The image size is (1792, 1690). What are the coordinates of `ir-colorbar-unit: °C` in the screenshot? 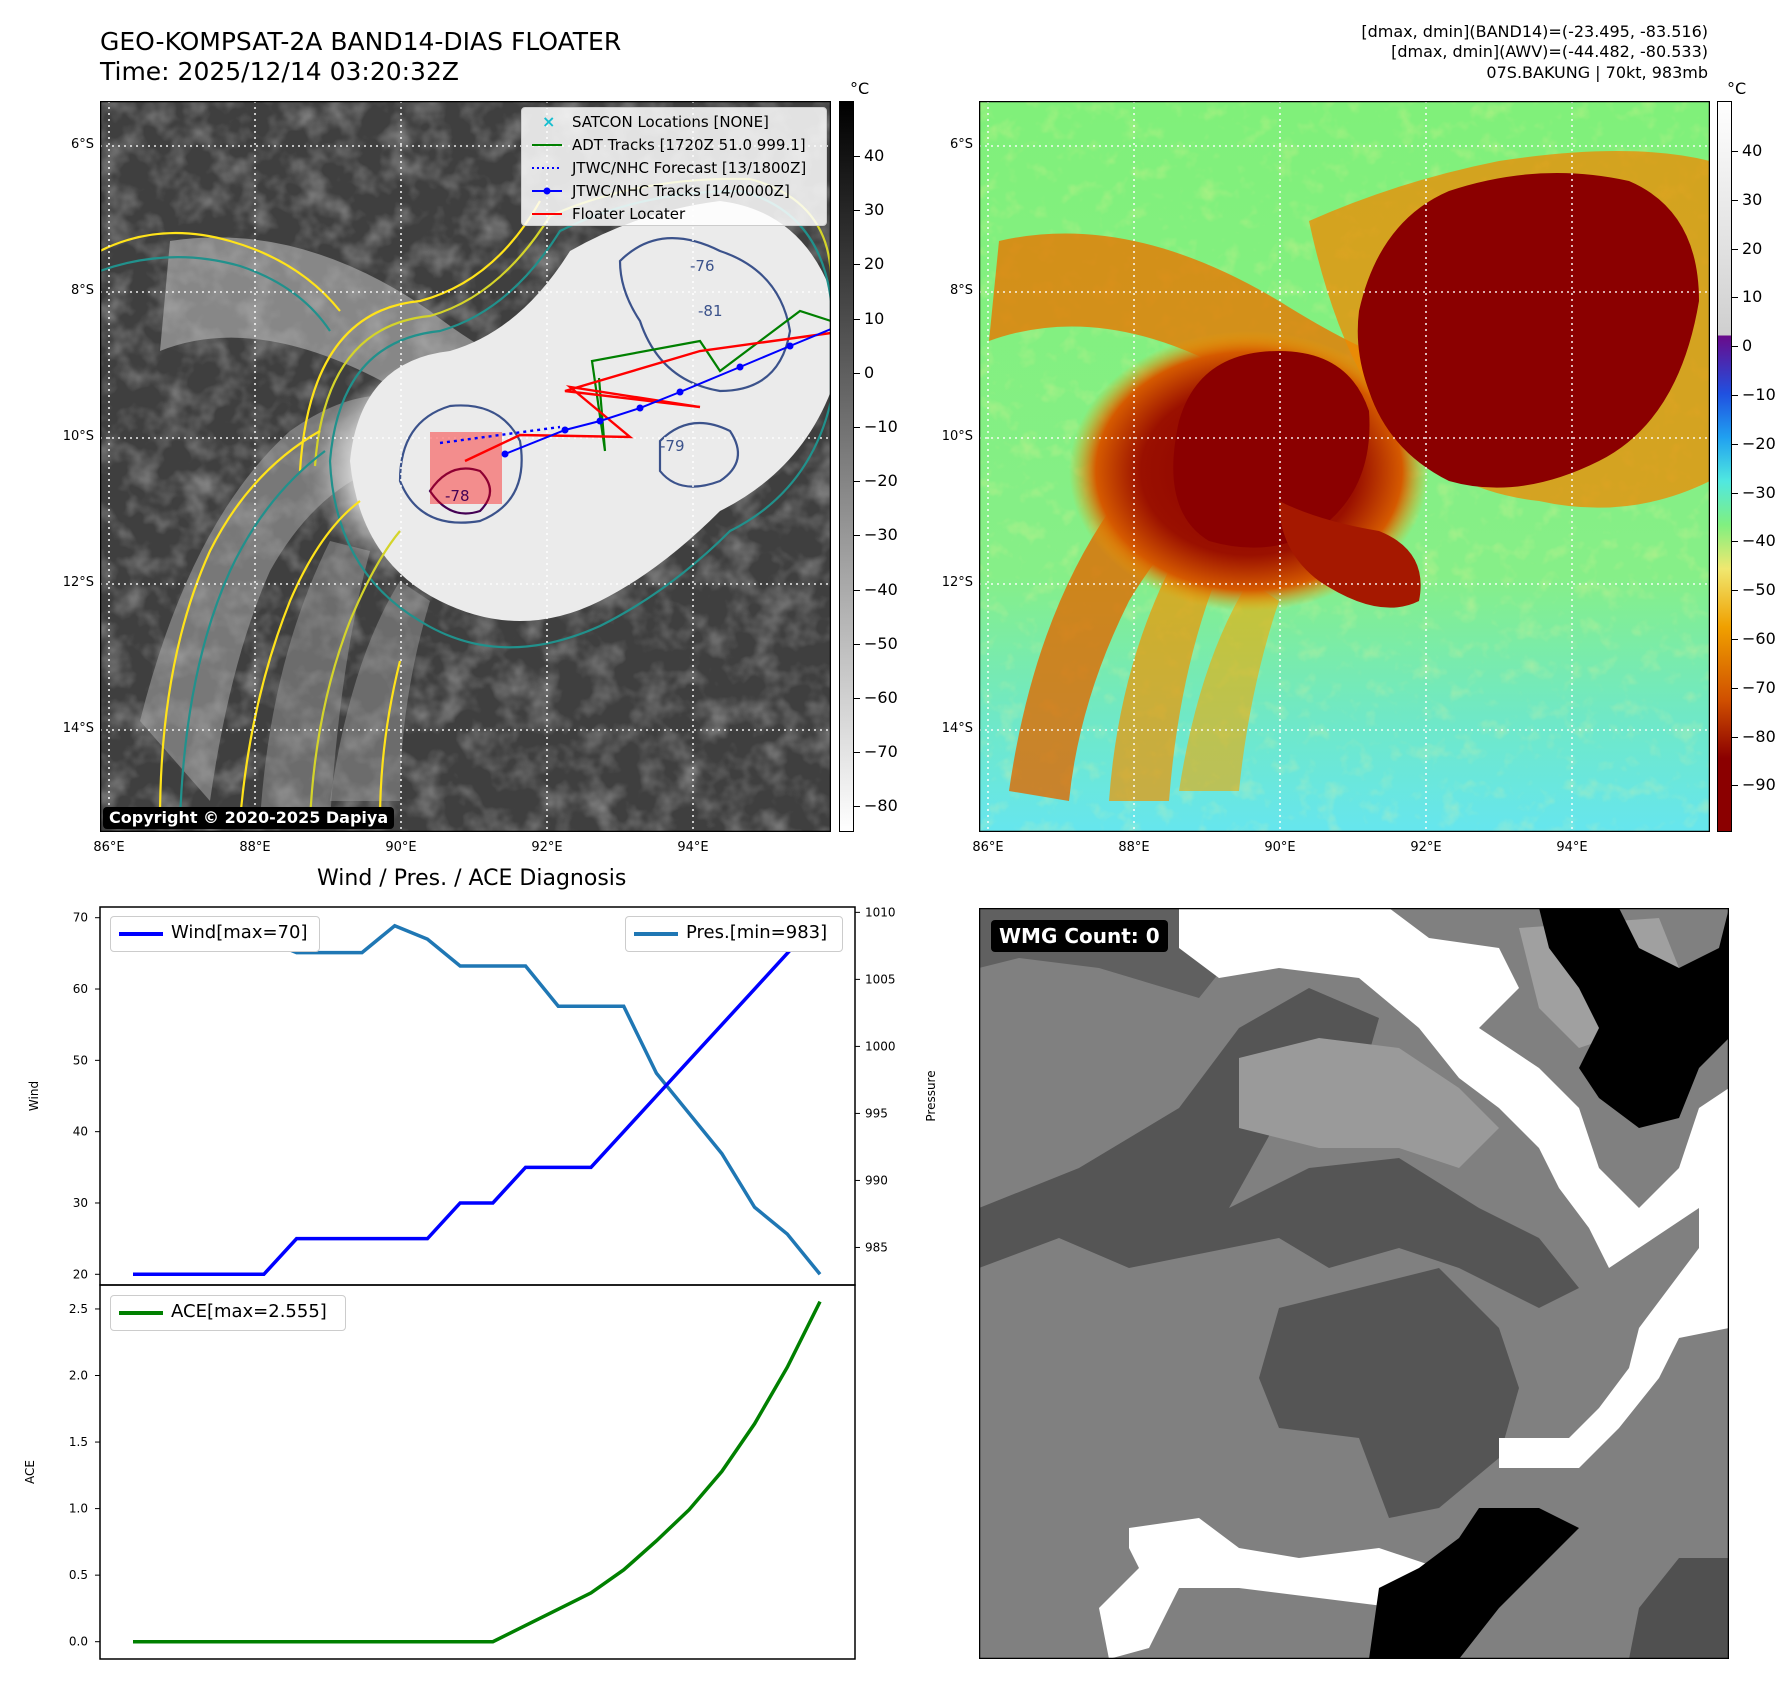 It's located at (860, 88).